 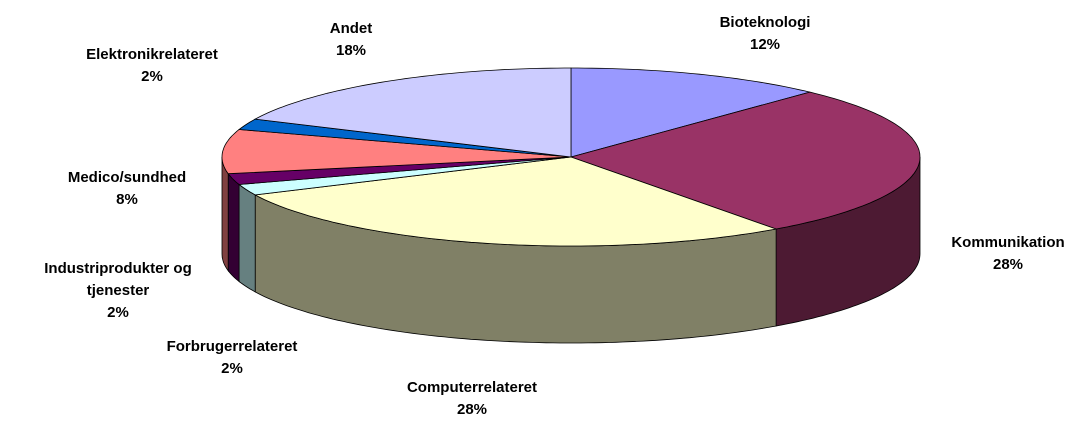 I want to click on value-label: 8%, so click(x=127, y=199).